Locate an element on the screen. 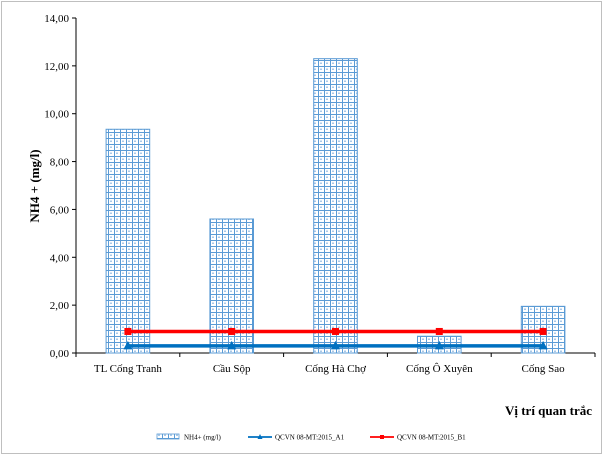 This screenshot has height=457, width=605. y-tick-label: 2,00 is located at coordinates (60, 306).